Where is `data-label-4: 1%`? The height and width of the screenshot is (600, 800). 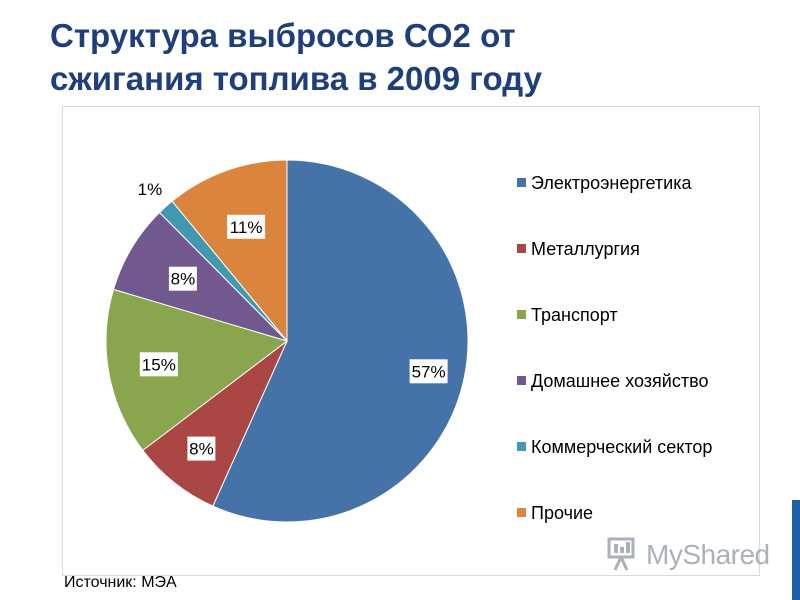
data-label-4: 1% is located at coordinates (150, 189).